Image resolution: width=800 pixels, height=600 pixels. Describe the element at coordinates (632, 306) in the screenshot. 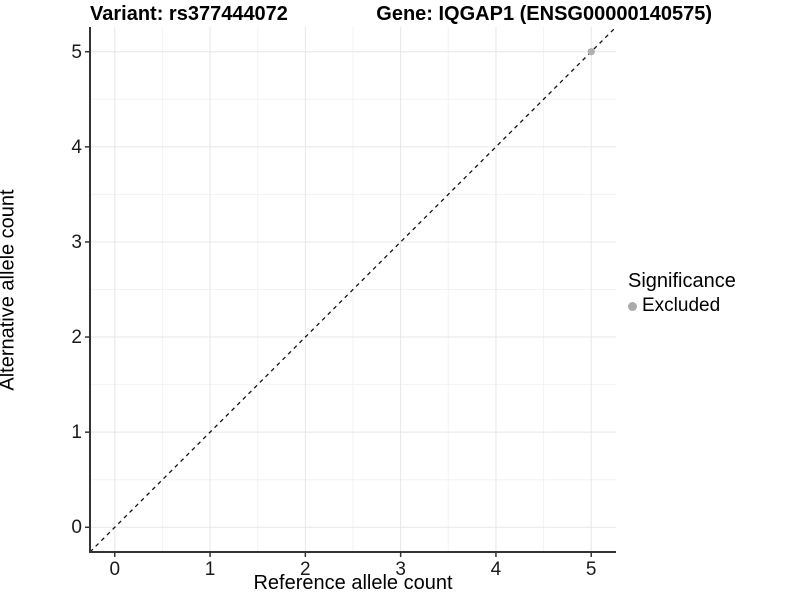

I see `excluded-point-icon` at that location.